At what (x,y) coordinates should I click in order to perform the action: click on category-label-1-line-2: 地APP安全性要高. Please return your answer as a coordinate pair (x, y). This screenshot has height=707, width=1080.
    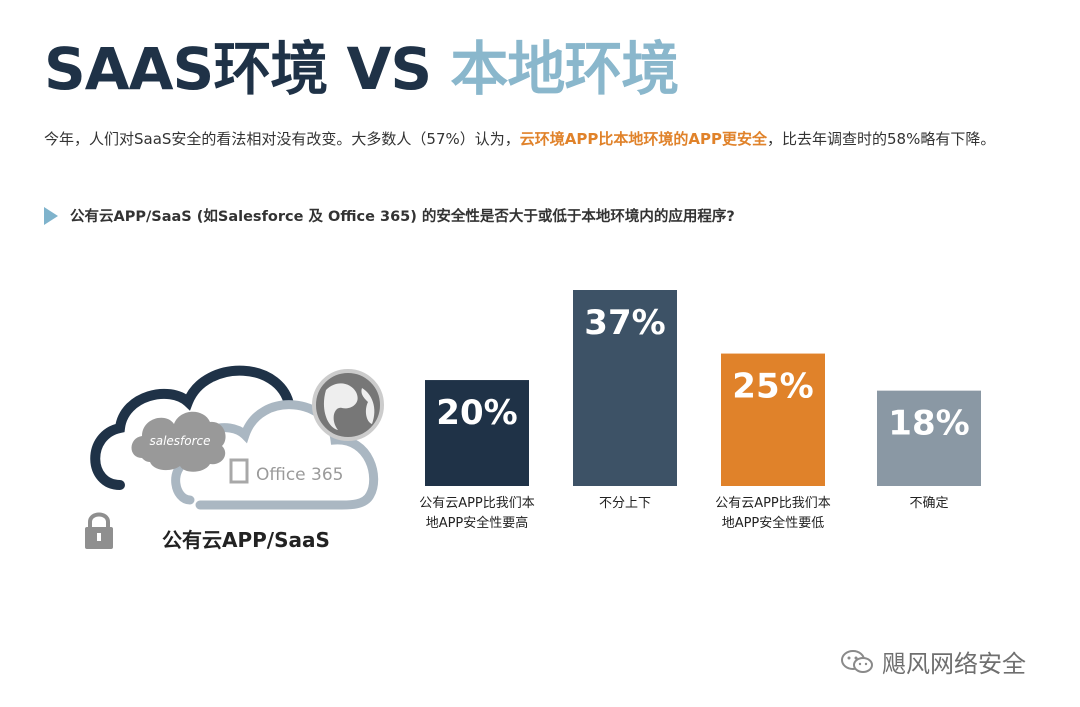
    Looking at the image, I should click on (477, 523).